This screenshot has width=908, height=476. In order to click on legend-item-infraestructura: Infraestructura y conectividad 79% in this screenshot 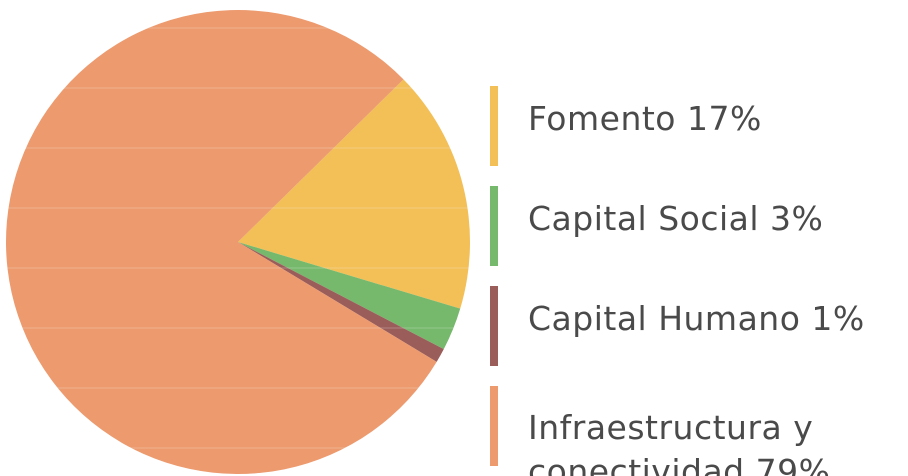, I will do `click(697, 431)`.